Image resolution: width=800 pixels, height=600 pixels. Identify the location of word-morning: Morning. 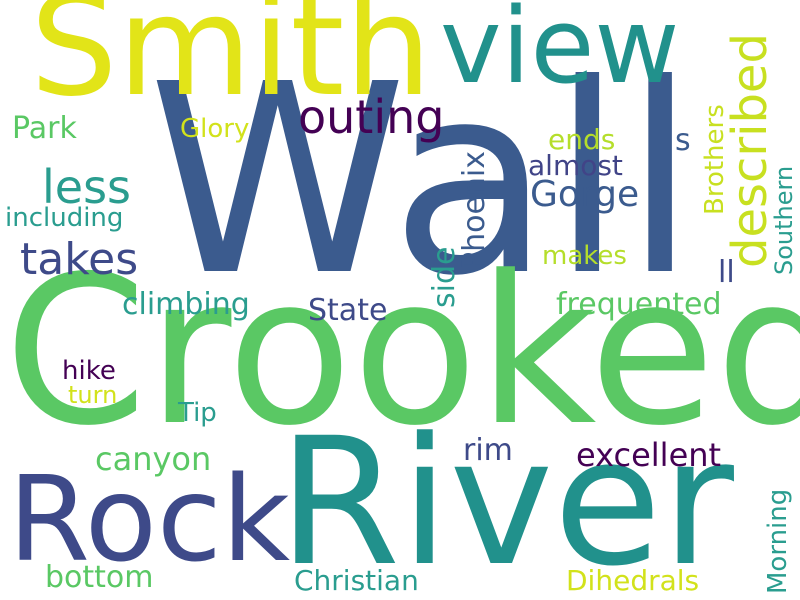
(778, 541).